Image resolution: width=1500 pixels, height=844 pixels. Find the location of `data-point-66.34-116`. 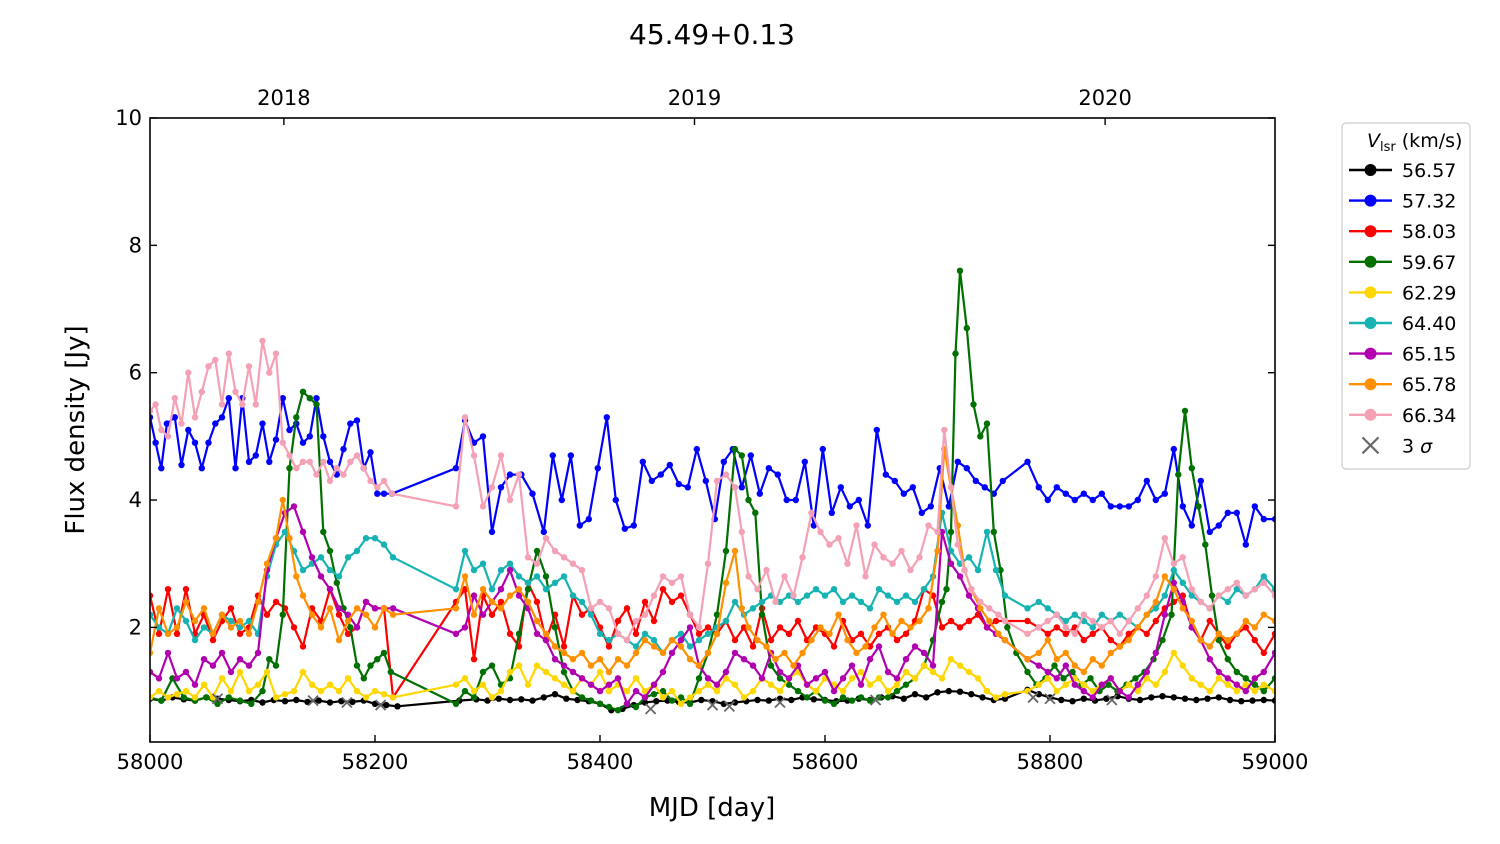

data-point-66.34-116 is located at coordinates (1165, 538).